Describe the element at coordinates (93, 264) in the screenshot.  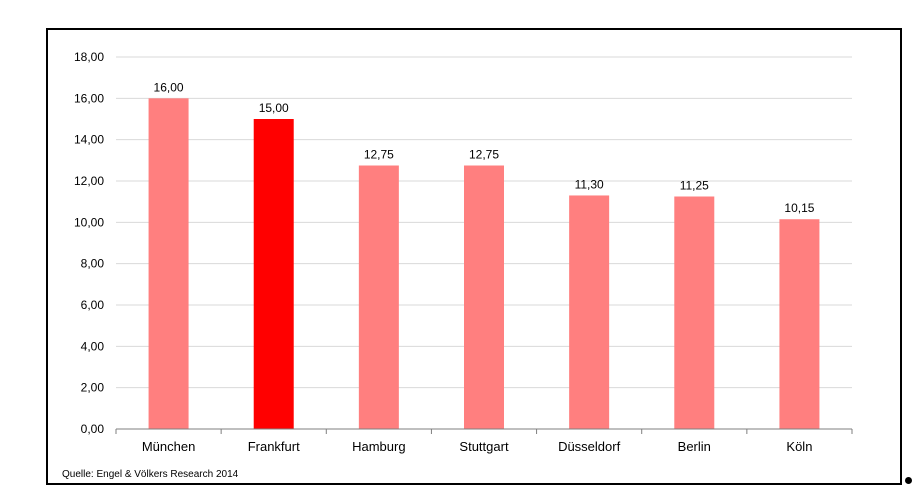
I see `y-tick-label: 8,00` at that location.